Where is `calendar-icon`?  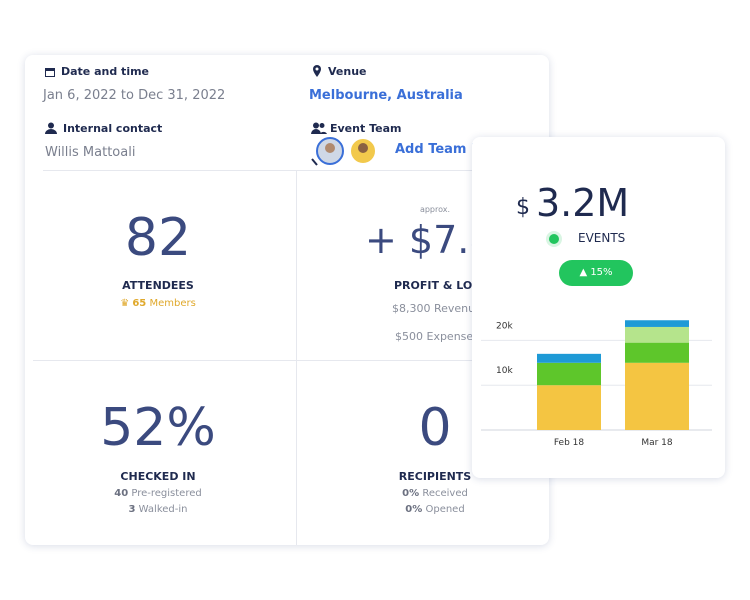 calendar-icon is located at coordinates (50, 72).